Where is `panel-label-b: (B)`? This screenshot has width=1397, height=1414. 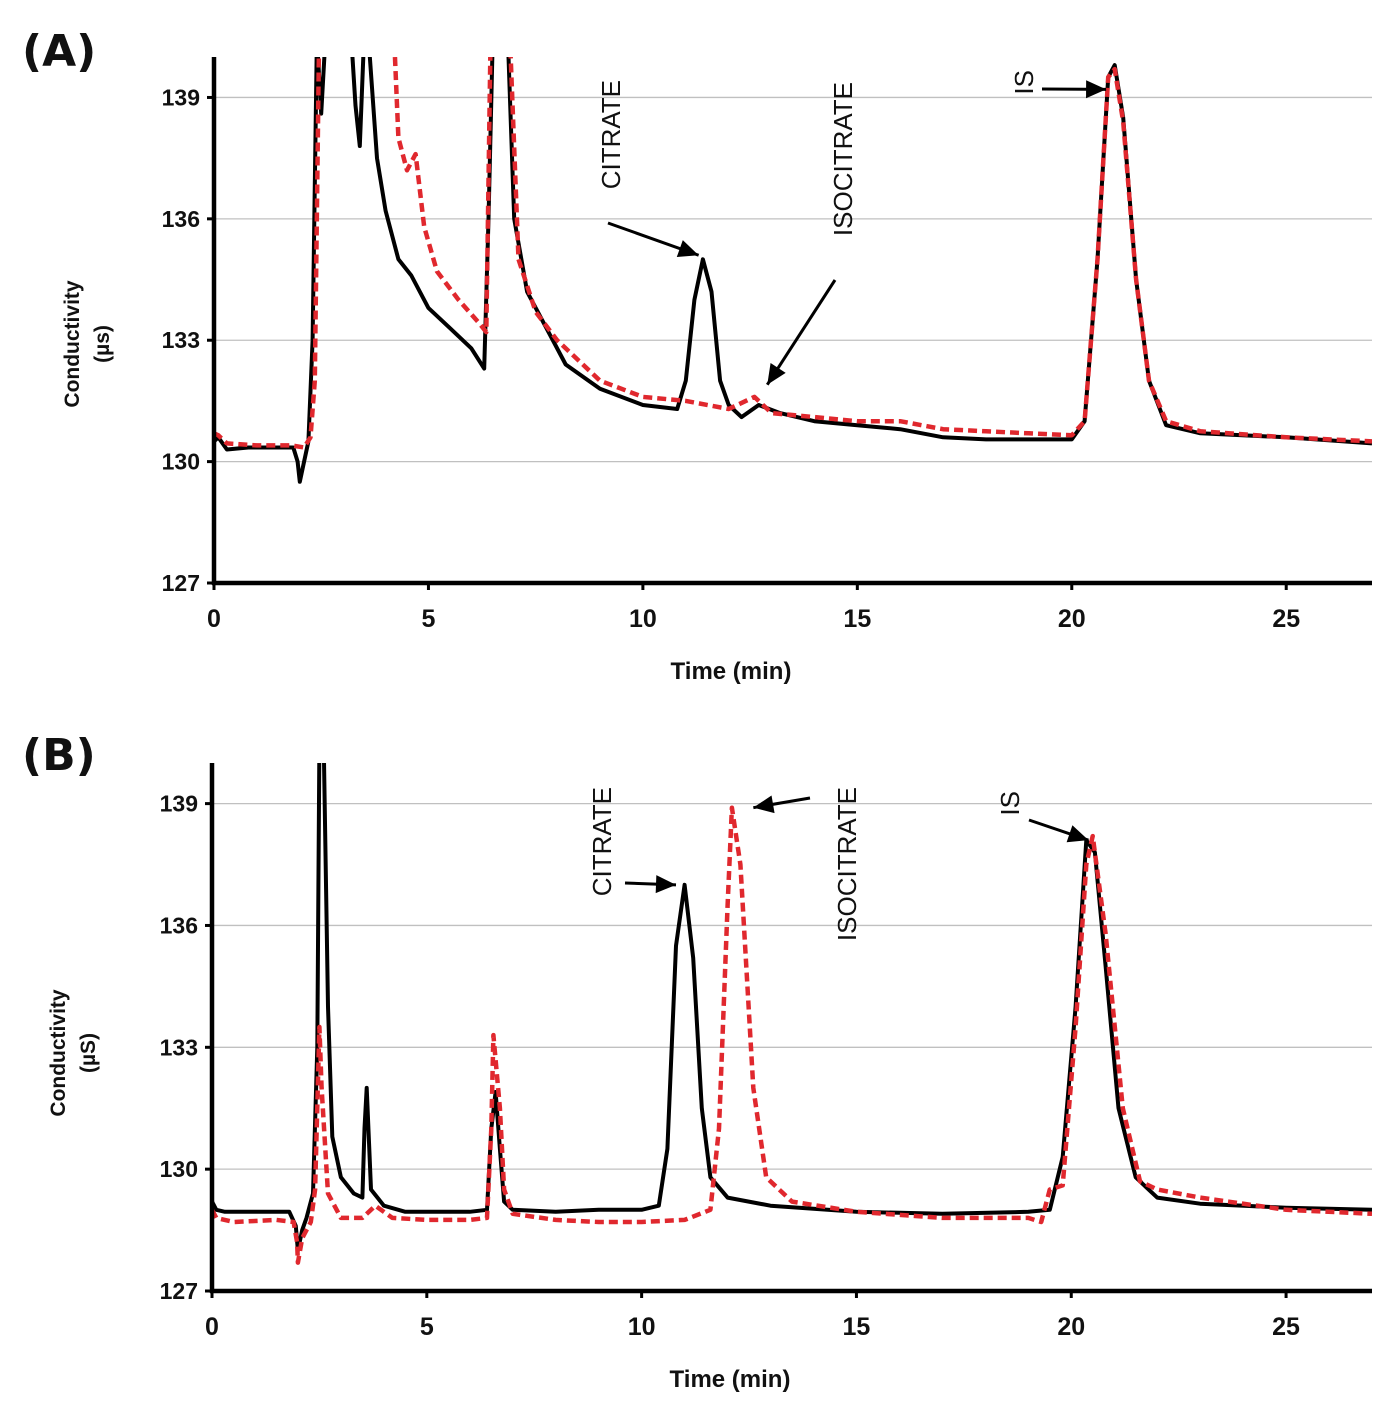
panel-label-b: (B) is located at coordinates (59, 755).